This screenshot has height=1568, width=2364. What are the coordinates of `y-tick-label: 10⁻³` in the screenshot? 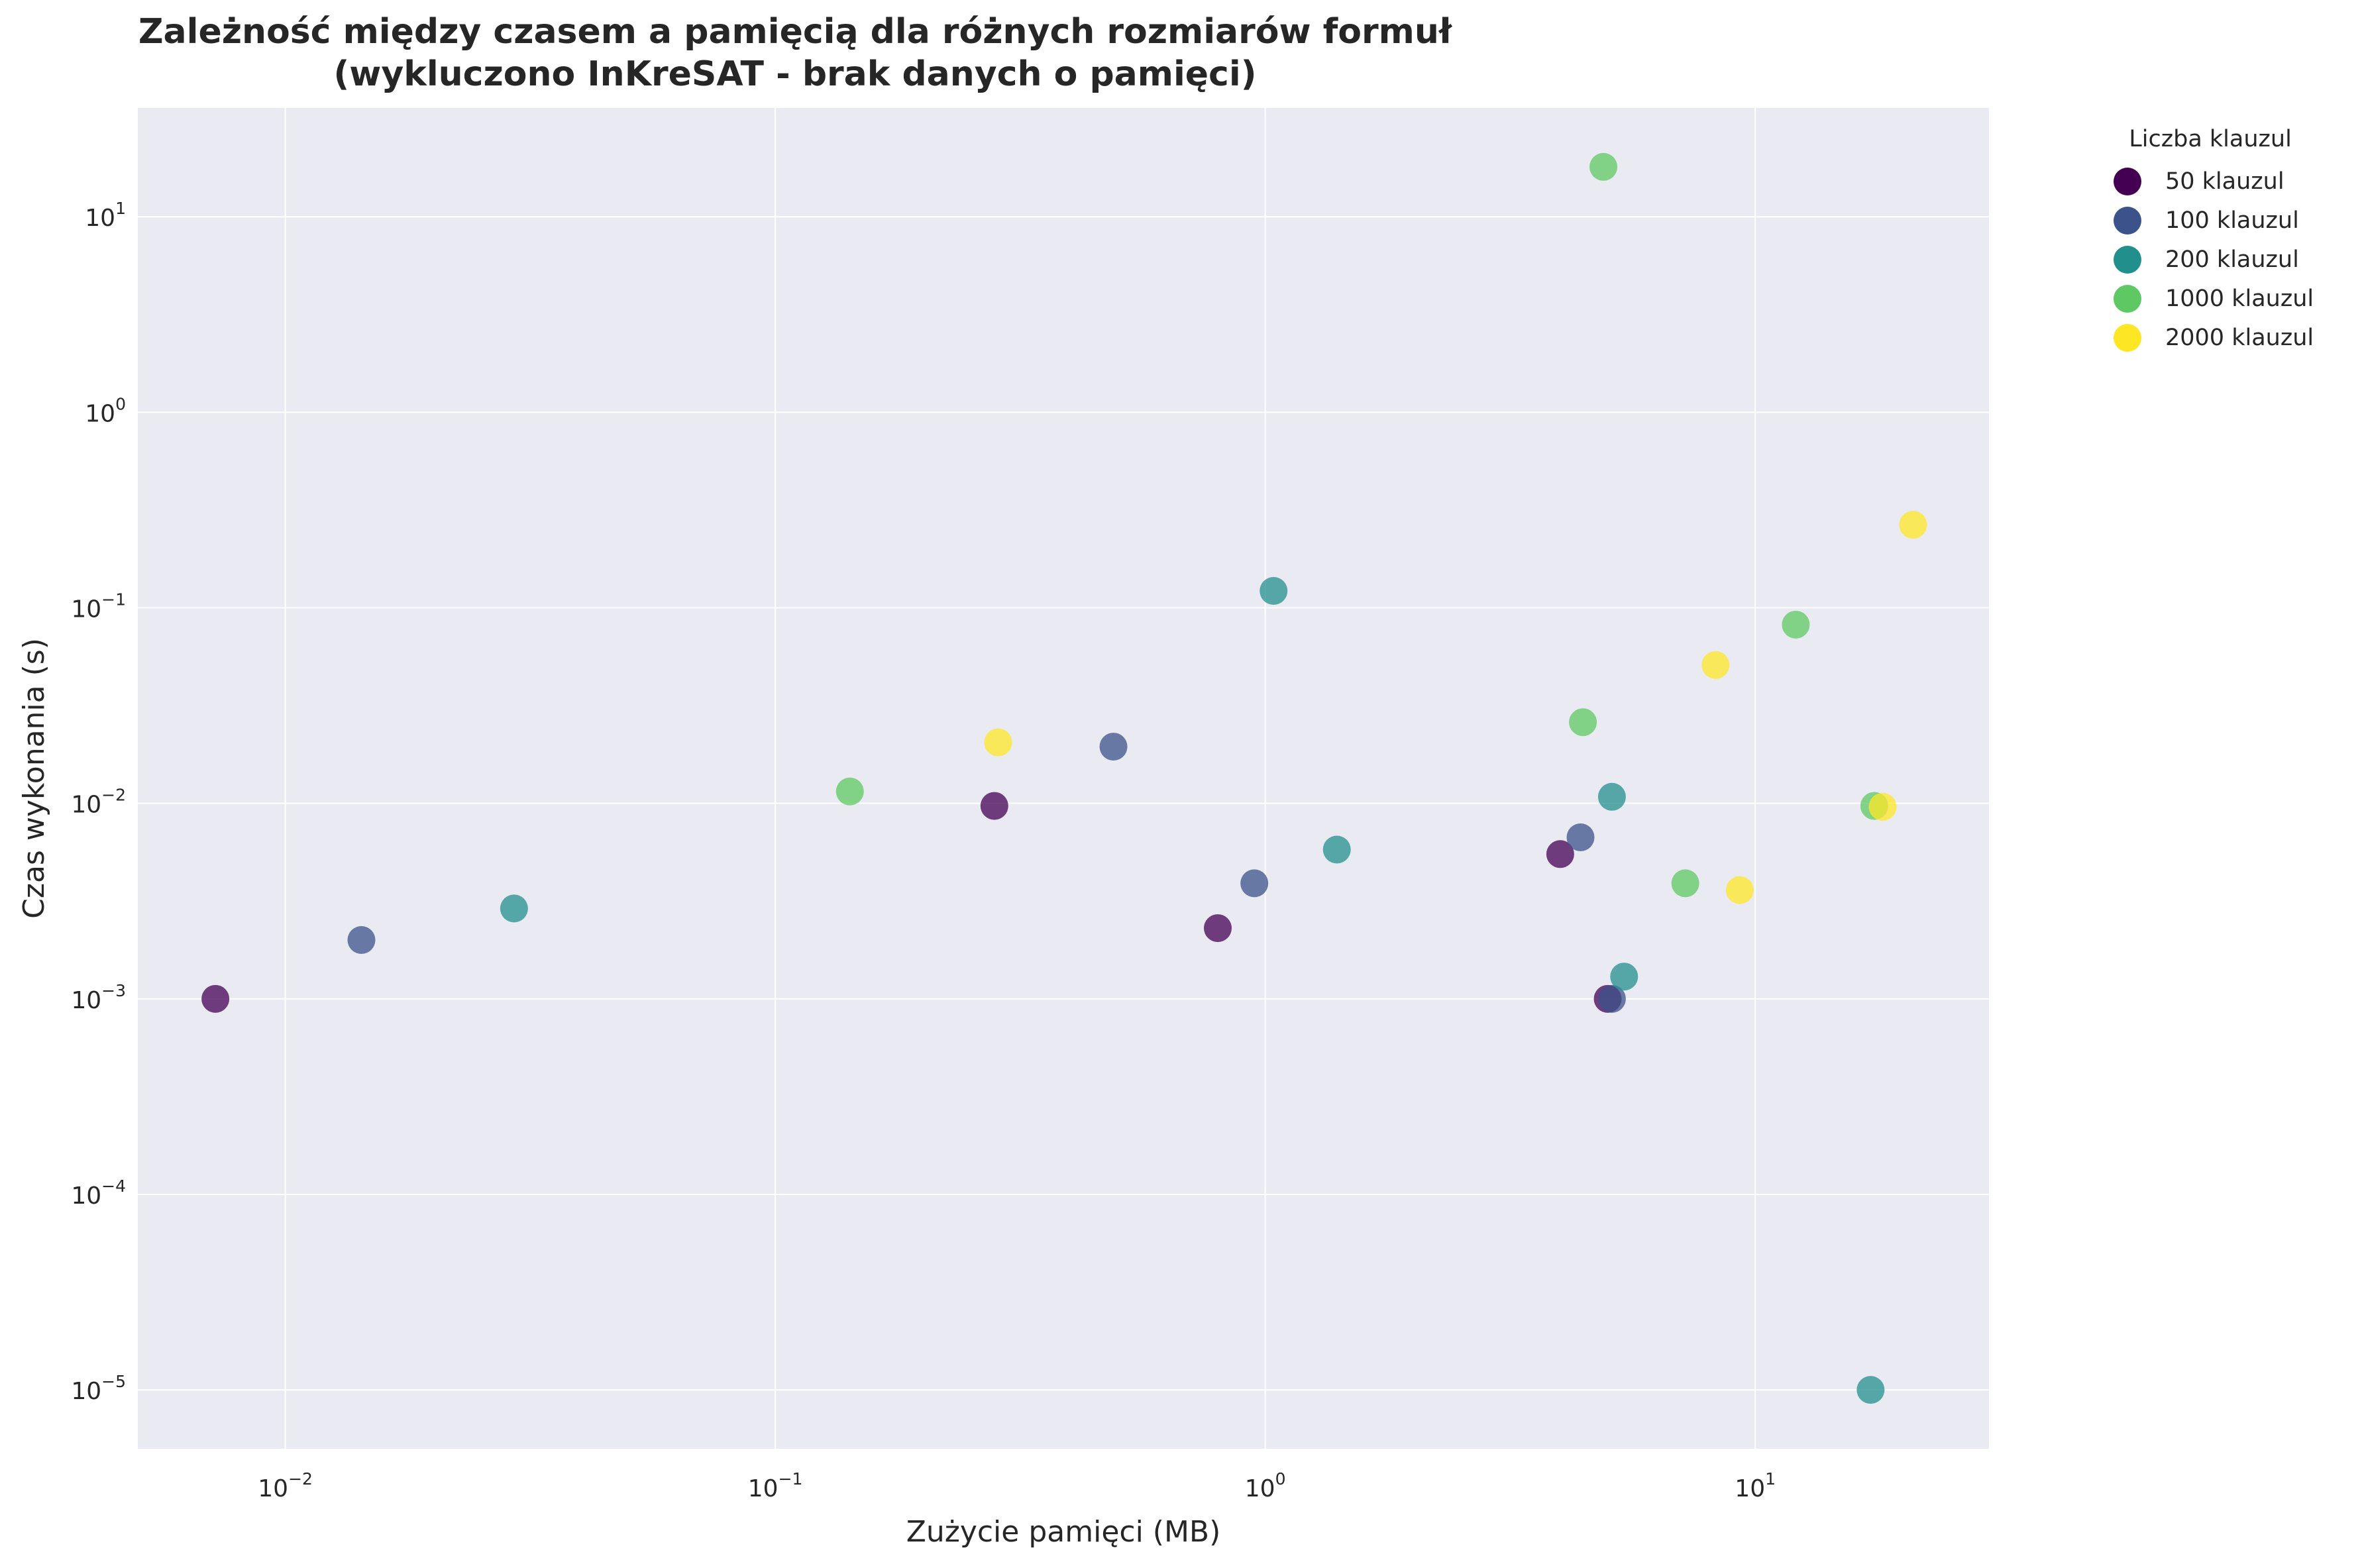 It's located at (98, 997).